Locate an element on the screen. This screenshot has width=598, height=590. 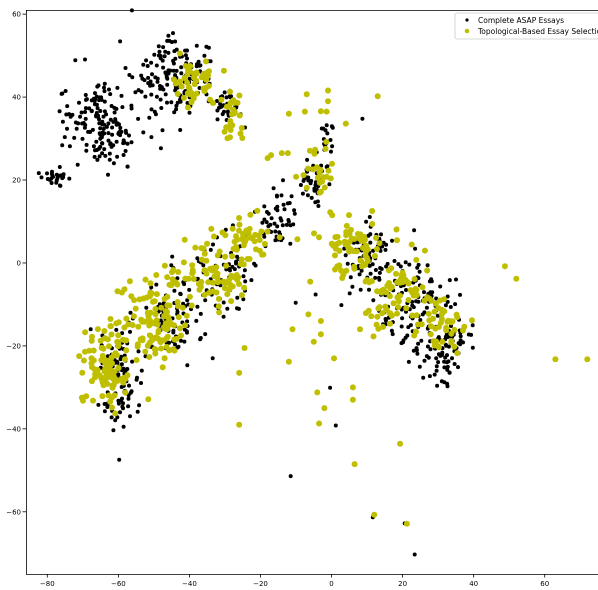
x-tick-label: −80 is located at coordinates (47, 583).